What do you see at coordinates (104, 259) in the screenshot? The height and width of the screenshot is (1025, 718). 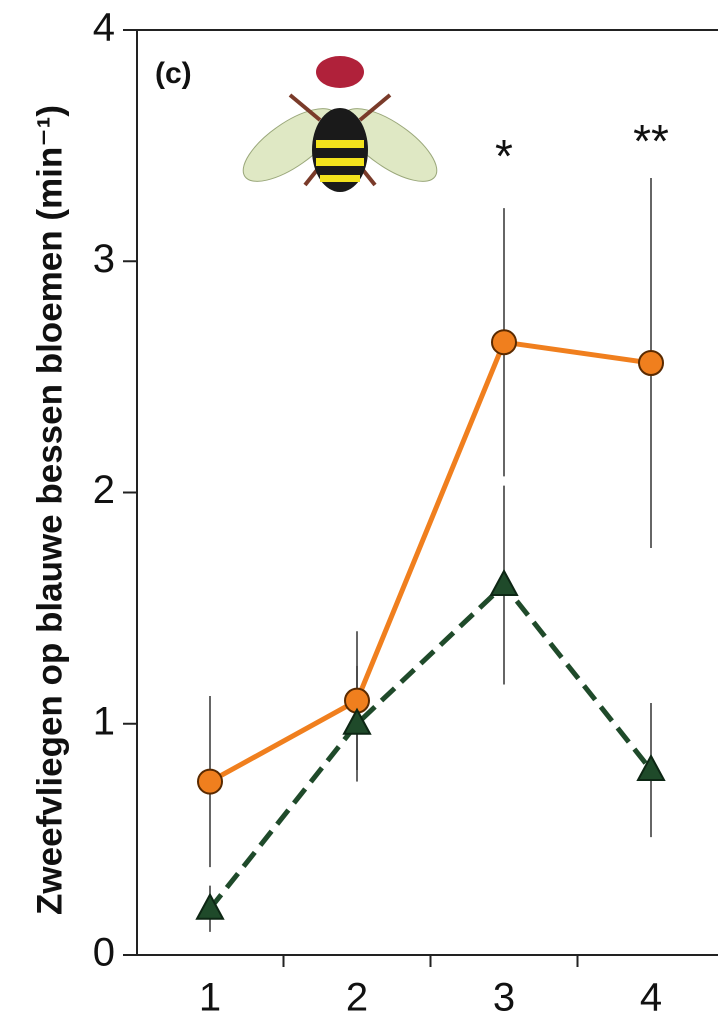 I see `y-tick-label: 3` at bounding box center [104, 259].